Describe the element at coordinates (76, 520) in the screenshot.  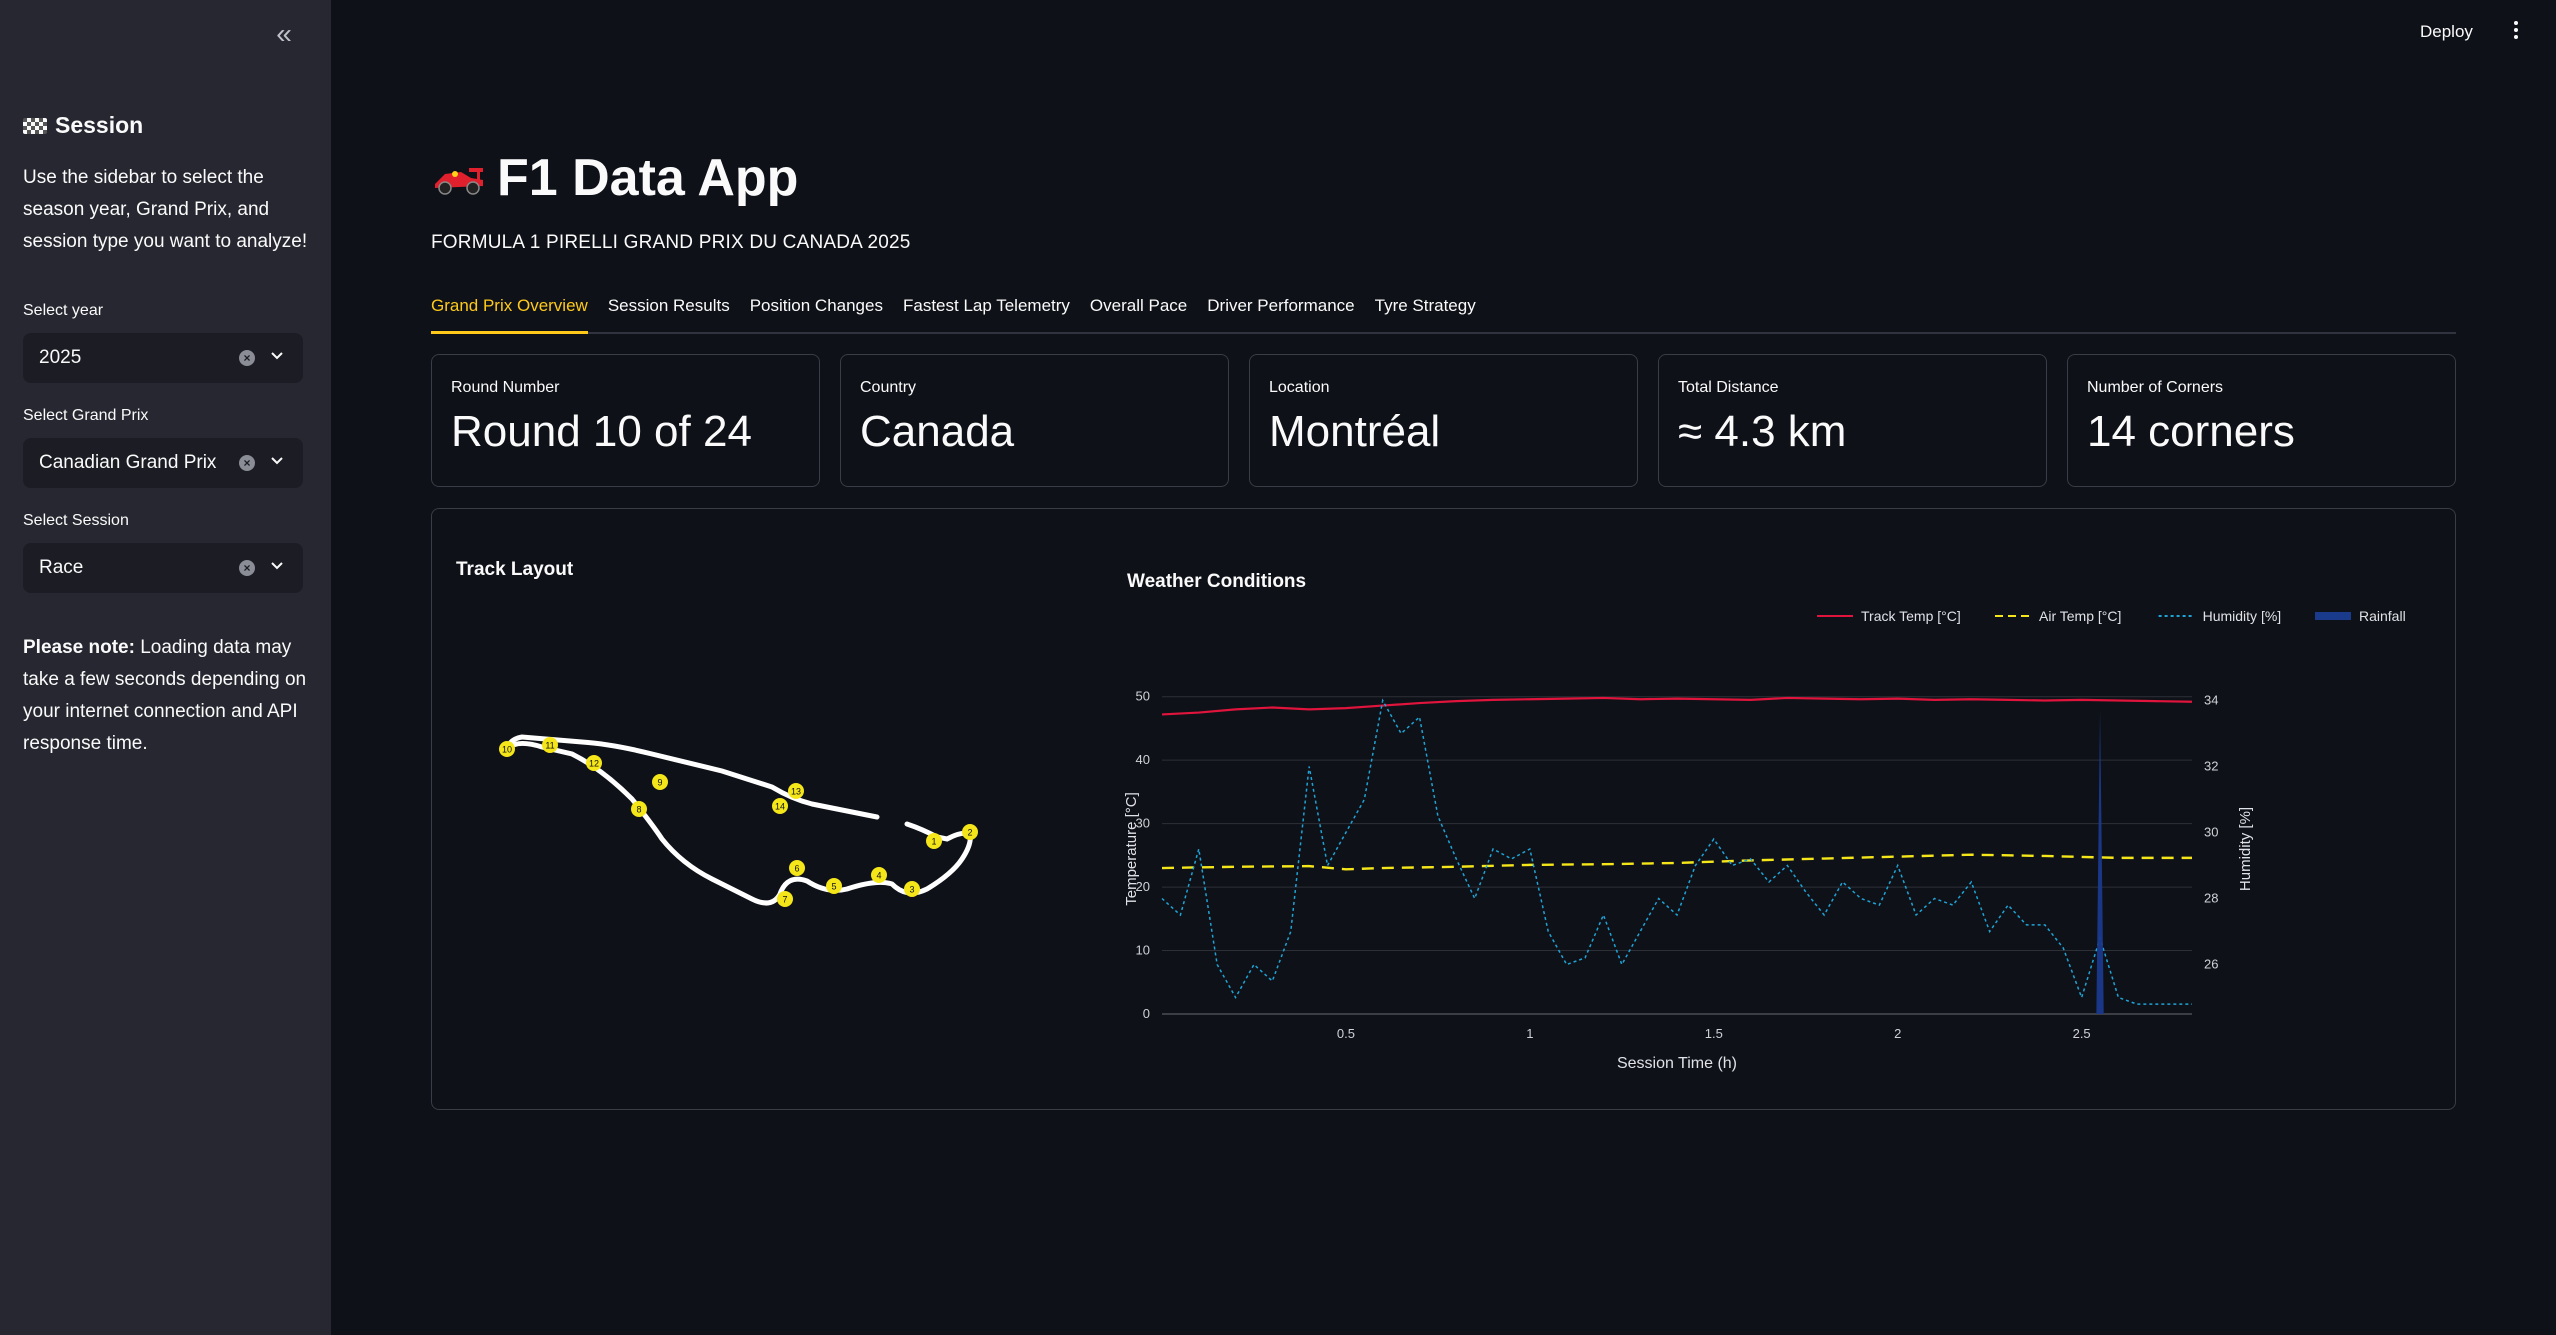
I see `session-label: Select Session` at that location.